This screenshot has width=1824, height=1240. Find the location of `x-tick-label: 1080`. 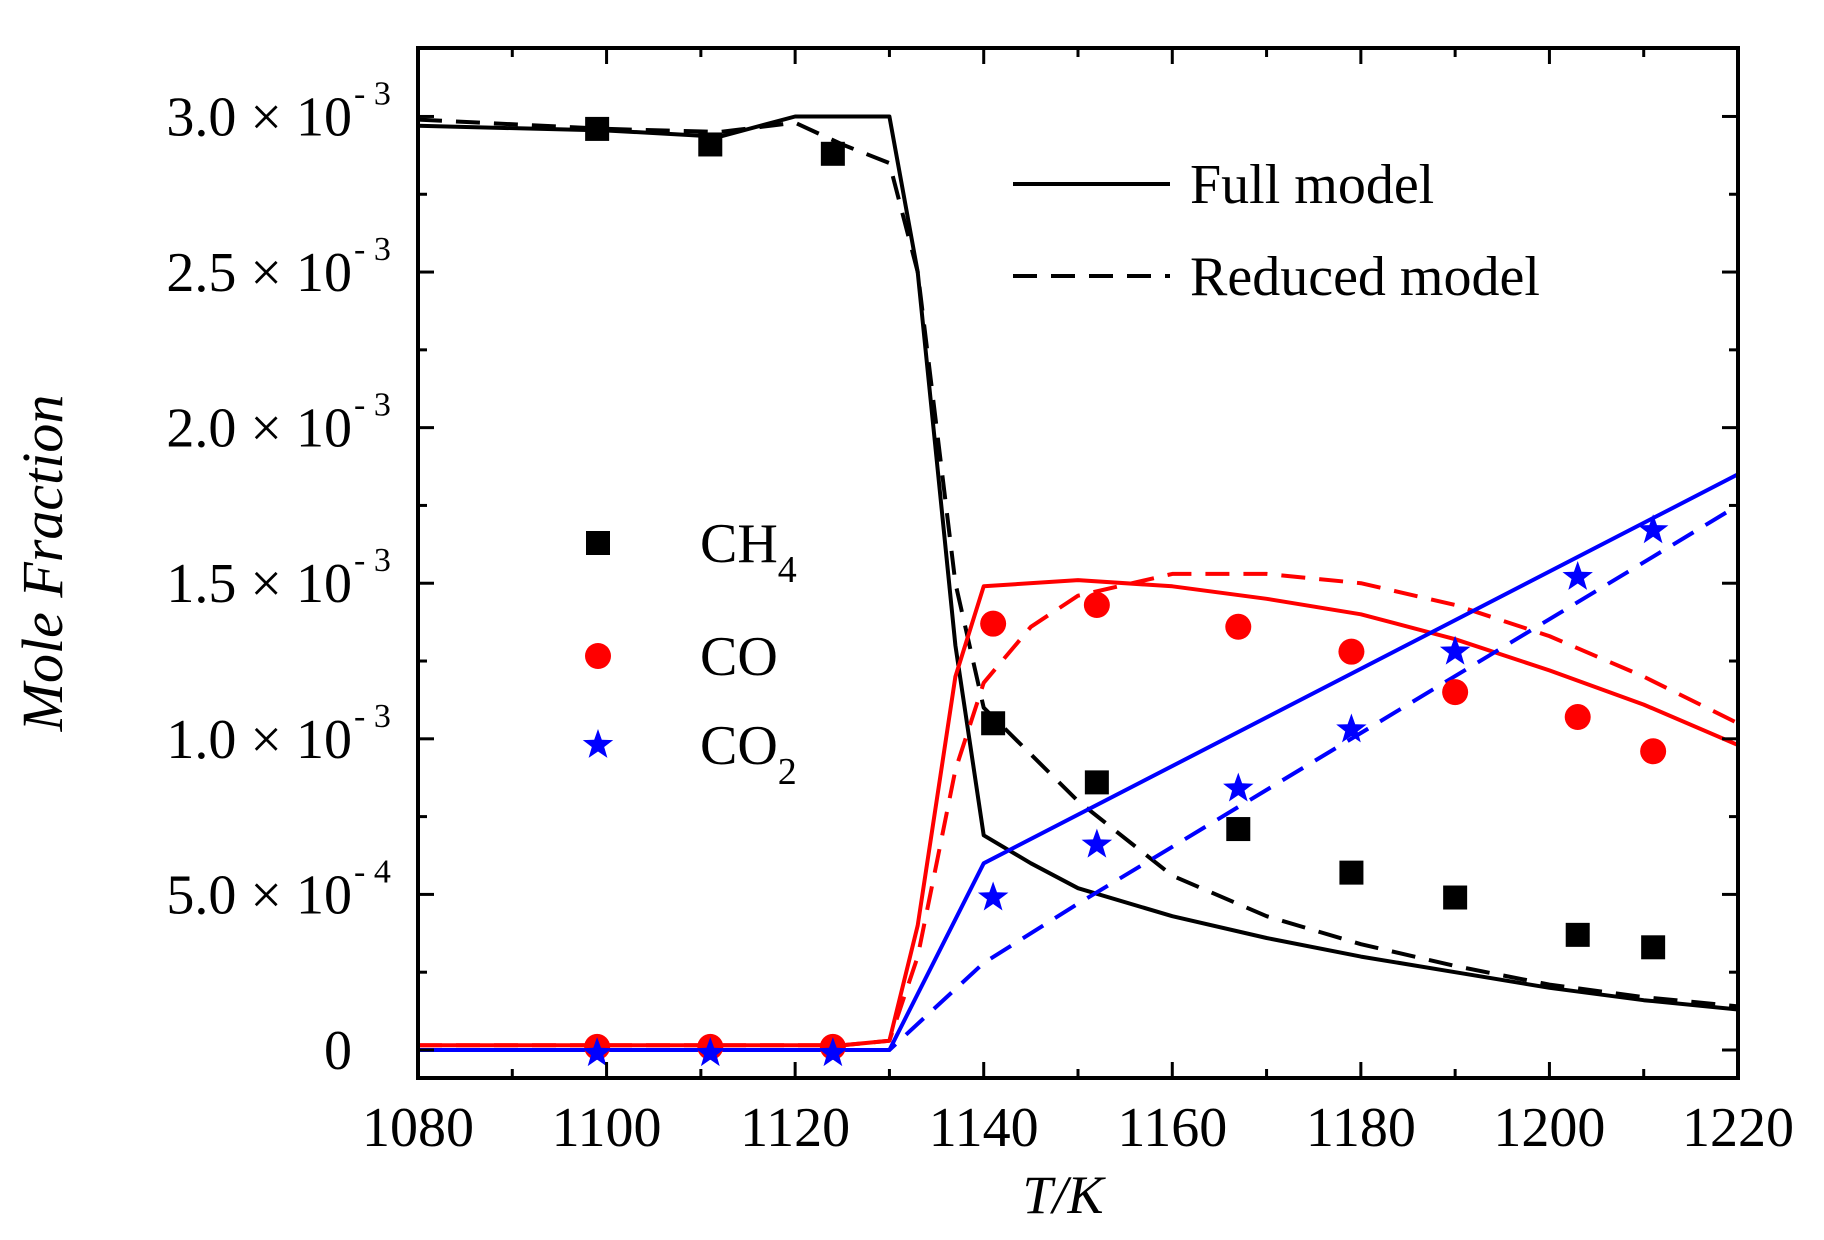

x-tick-label: 1080 is located at coordinates (418, 1128).